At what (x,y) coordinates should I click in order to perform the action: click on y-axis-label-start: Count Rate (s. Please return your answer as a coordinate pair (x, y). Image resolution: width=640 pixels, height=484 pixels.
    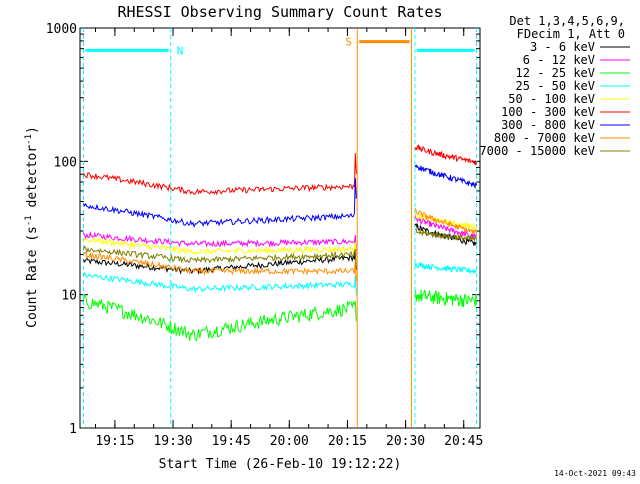
    Looking at the image, I should click on (32, 277).